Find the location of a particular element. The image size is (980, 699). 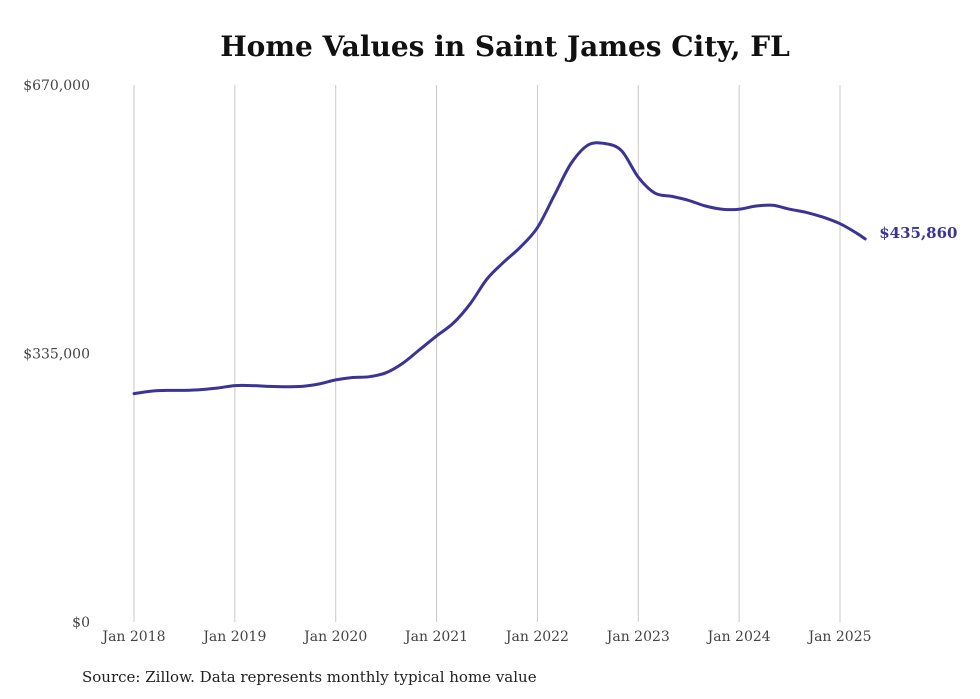

end-value-label: $435,860 is located at coordinates (918, 233).